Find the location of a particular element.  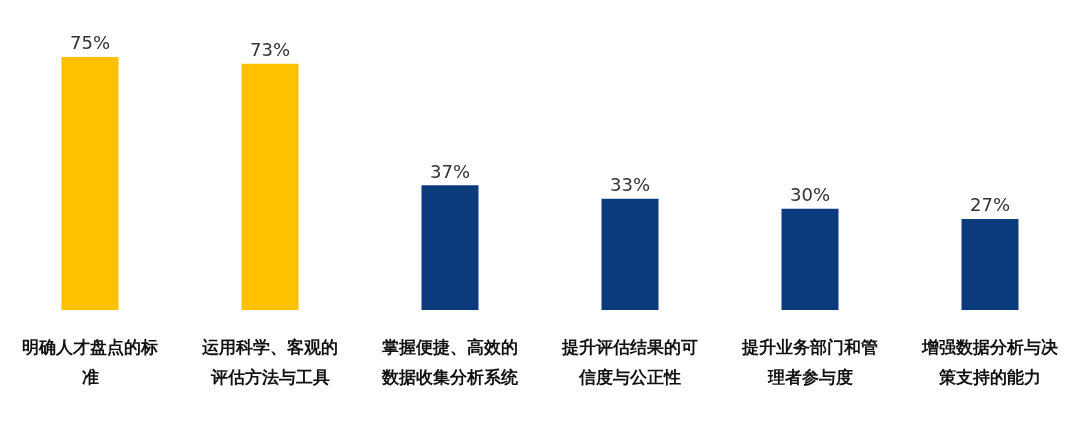

x-tick-label: 明确人才盘点的标准 is located at coordinates (90, 362).